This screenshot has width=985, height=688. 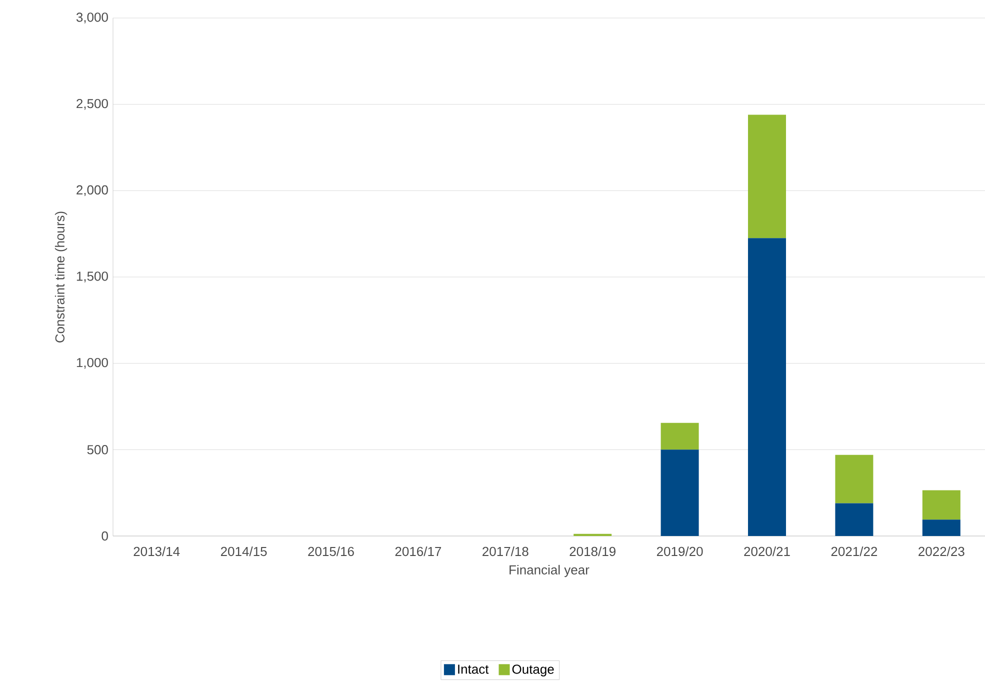 What do you see at coordinates (92, 18) in the screenshot?
I see `y-tick-label: 3,000` at bounding box center [92, 18].